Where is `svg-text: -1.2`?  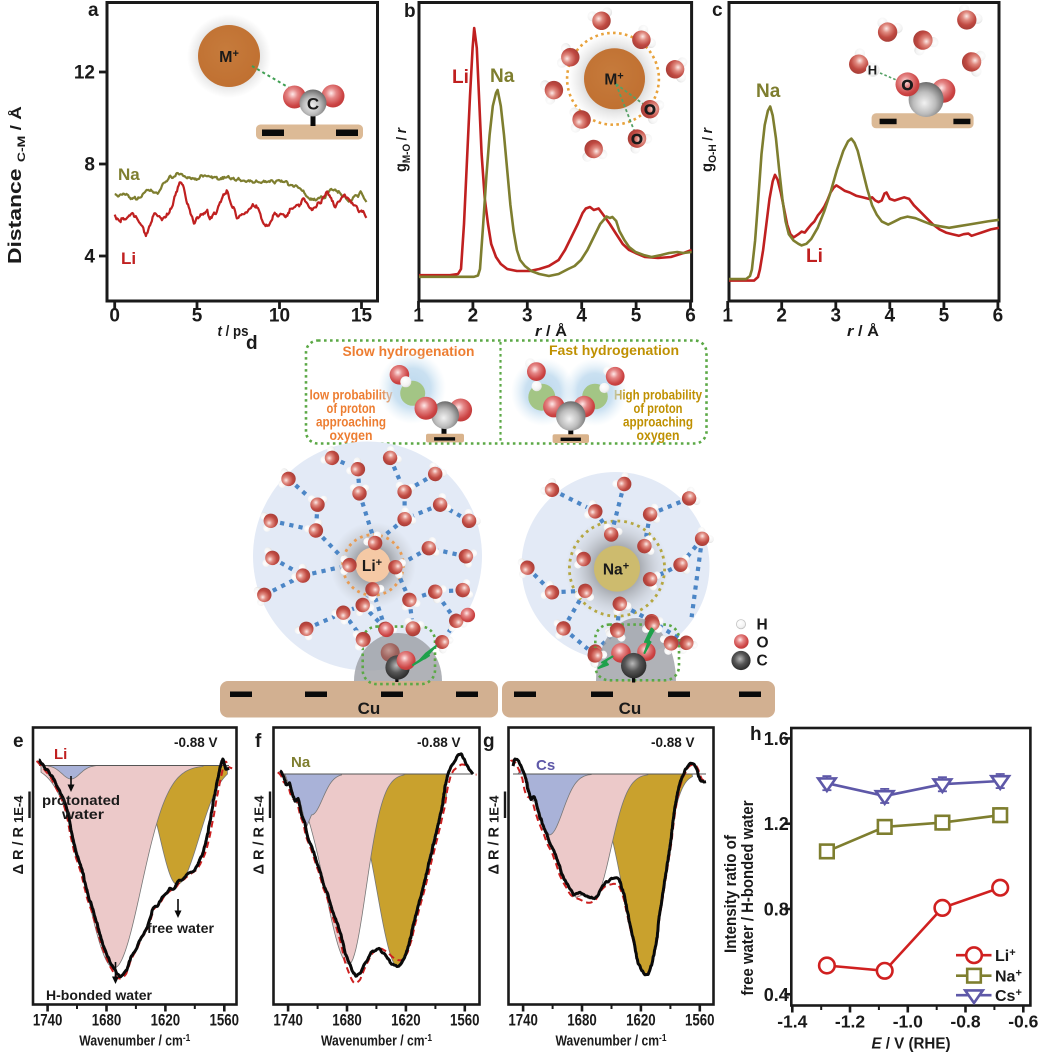 svg-text: -1.2 is located at coordinates (850, 1022).